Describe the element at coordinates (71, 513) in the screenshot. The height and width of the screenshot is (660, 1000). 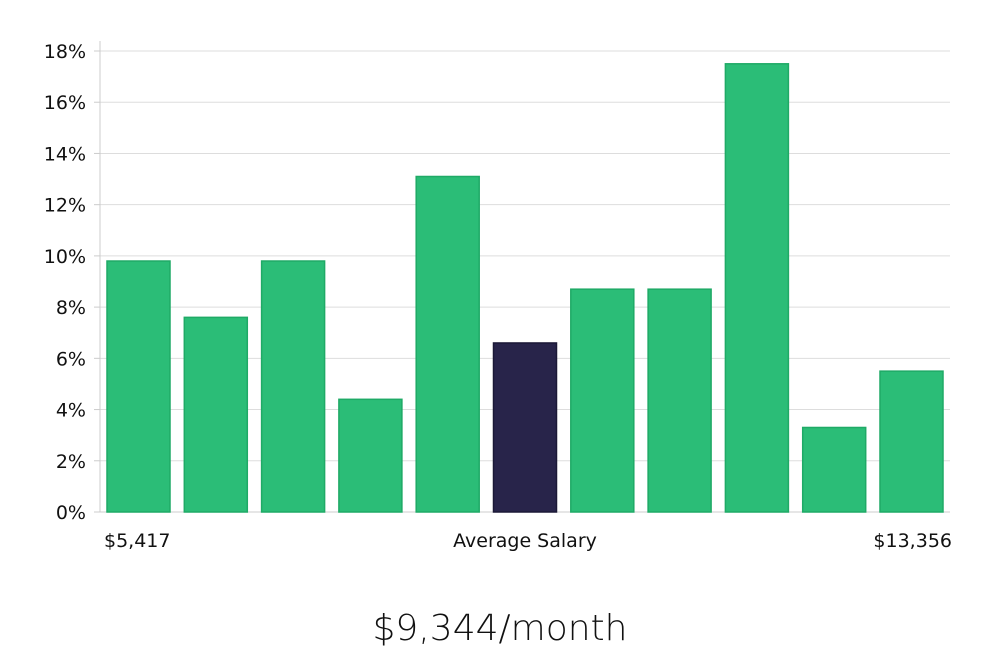
I see `y-tick-label: 0%` at that location.